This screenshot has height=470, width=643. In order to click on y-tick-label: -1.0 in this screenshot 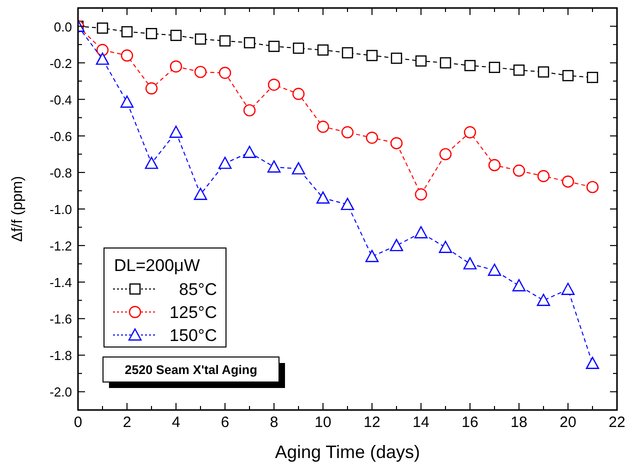, I will do `click(61, 209)`.